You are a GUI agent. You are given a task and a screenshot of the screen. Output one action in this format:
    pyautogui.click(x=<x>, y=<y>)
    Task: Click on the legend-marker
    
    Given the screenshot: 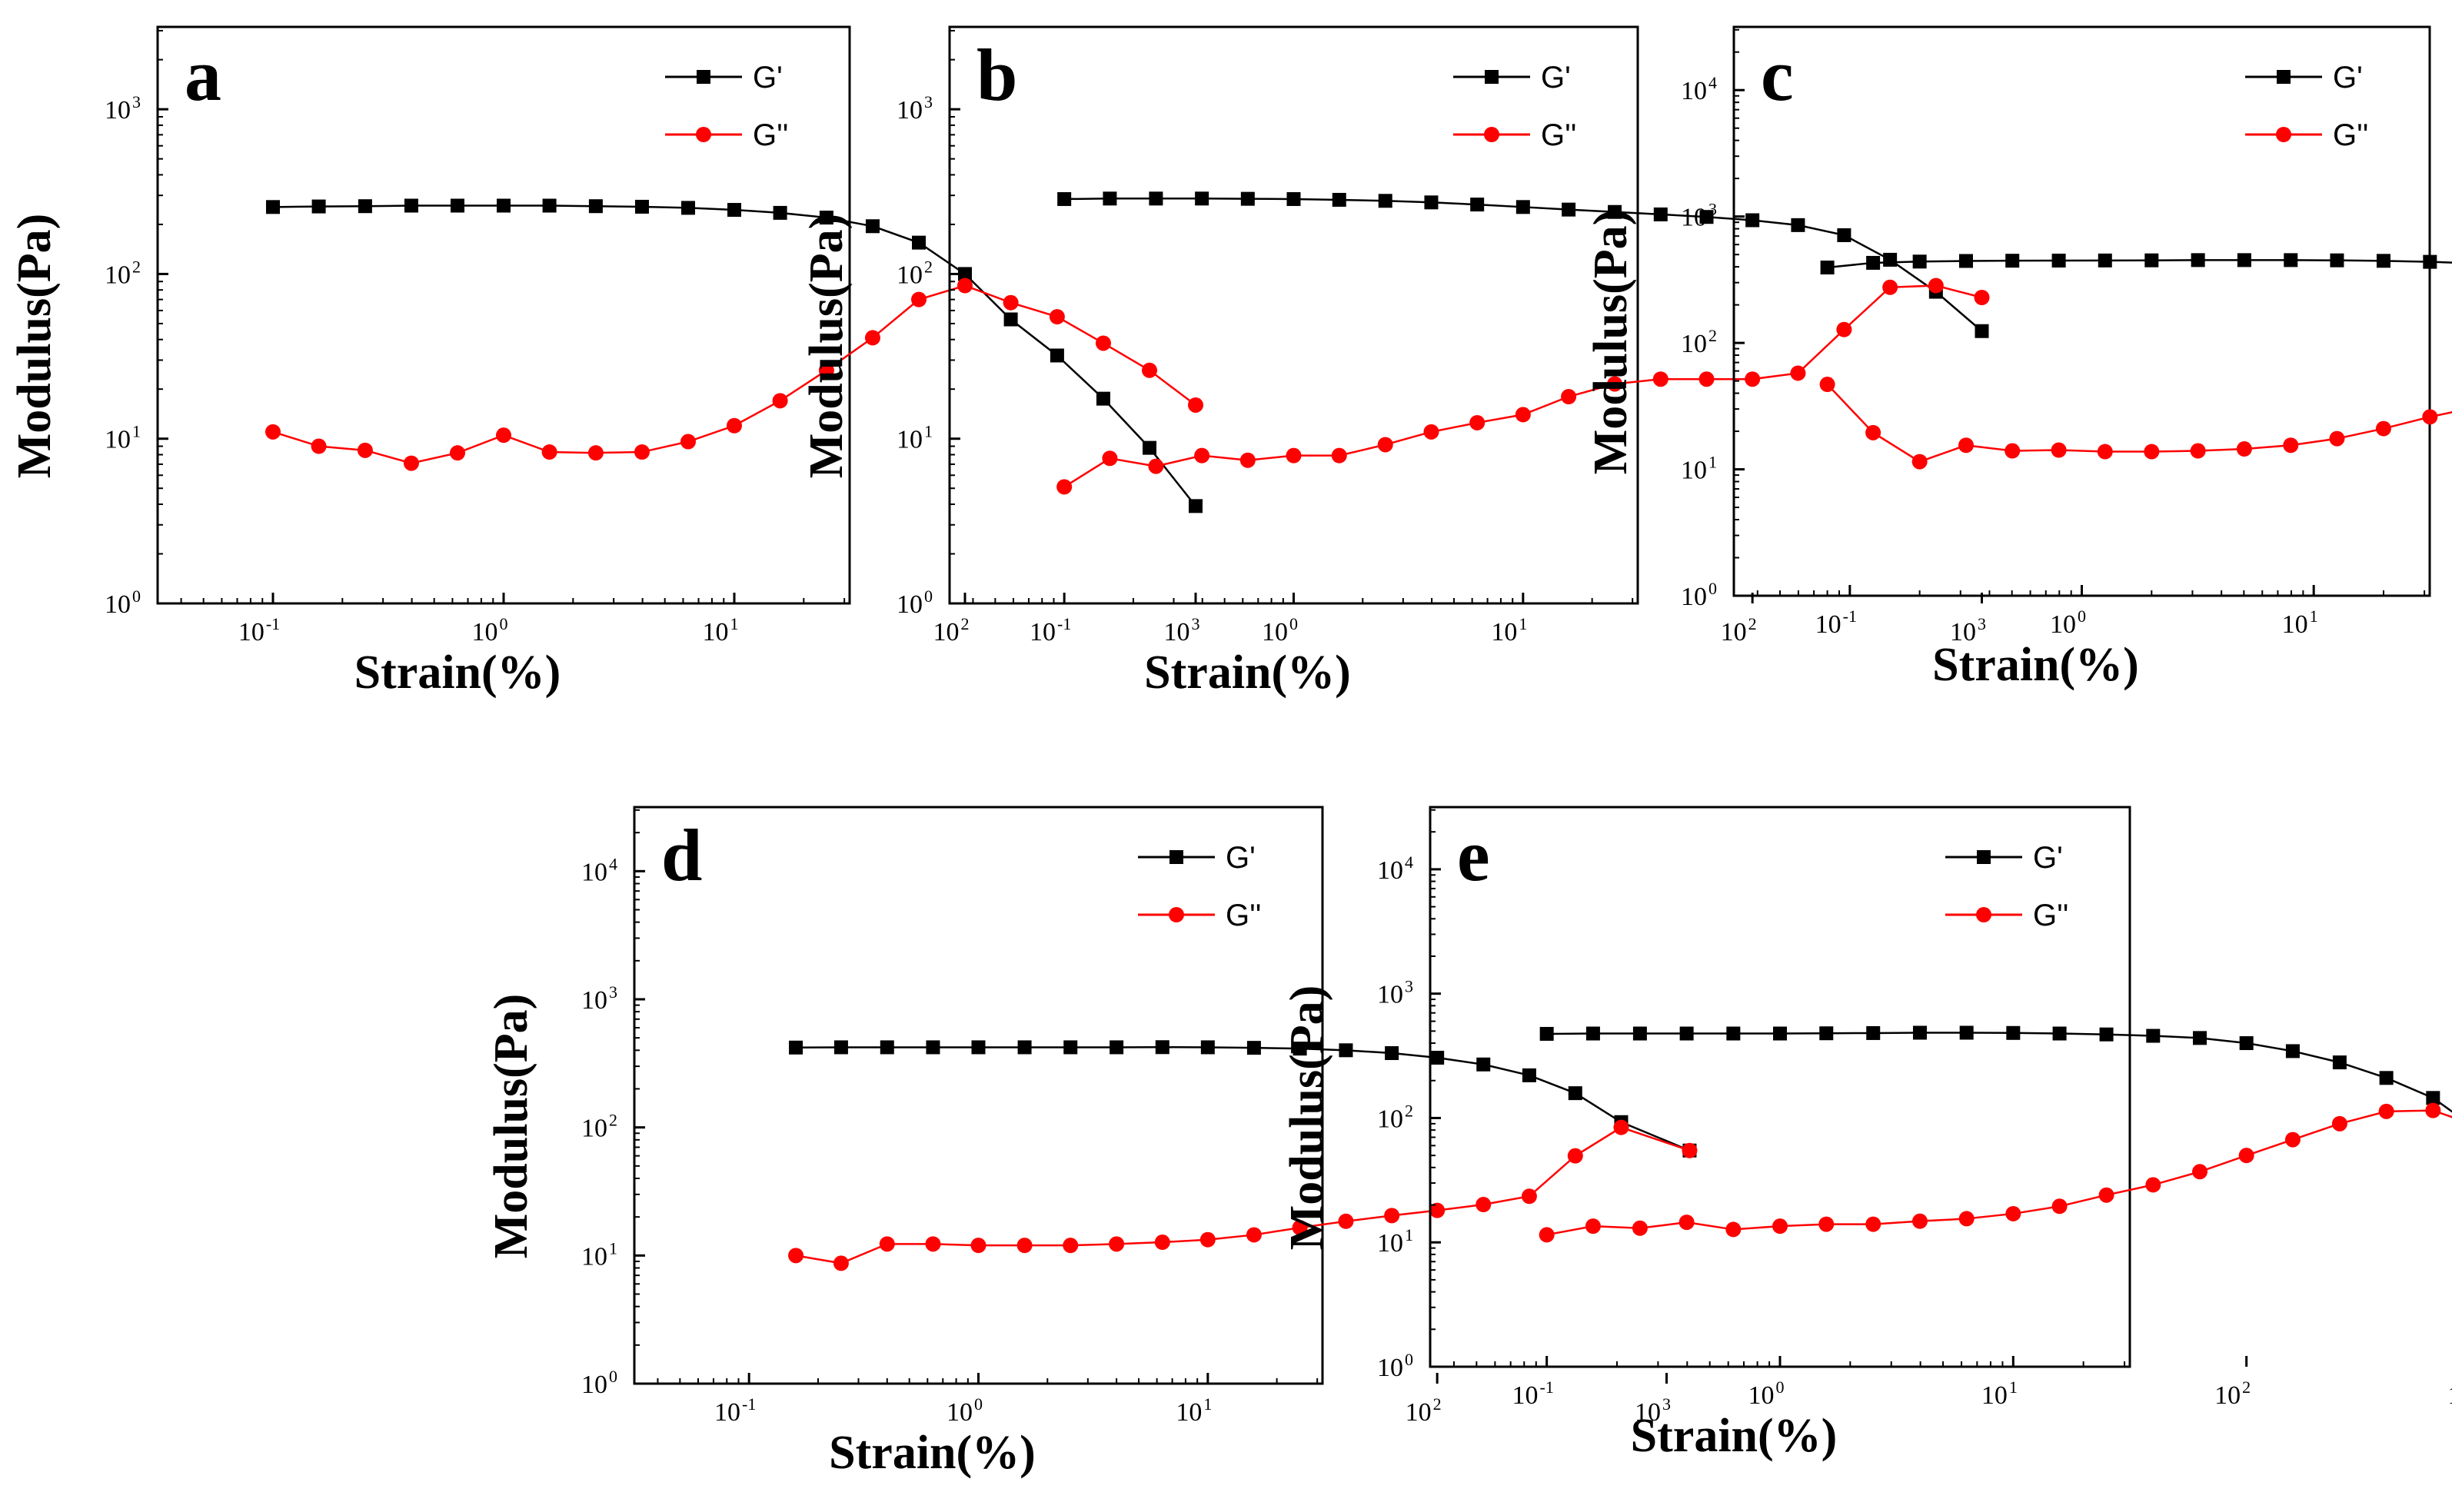 What is the action you would take?
    pyautogui.click(x=1491, y=134)
    